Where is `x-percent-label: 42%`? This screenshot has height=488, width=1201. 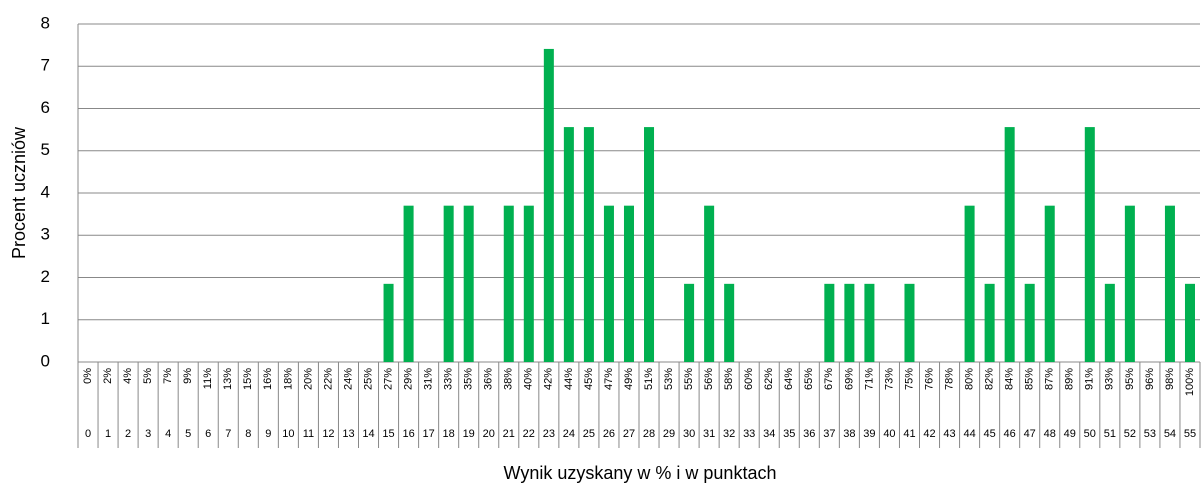 x-percent-label: 42% is located at coordinates (549, 379).